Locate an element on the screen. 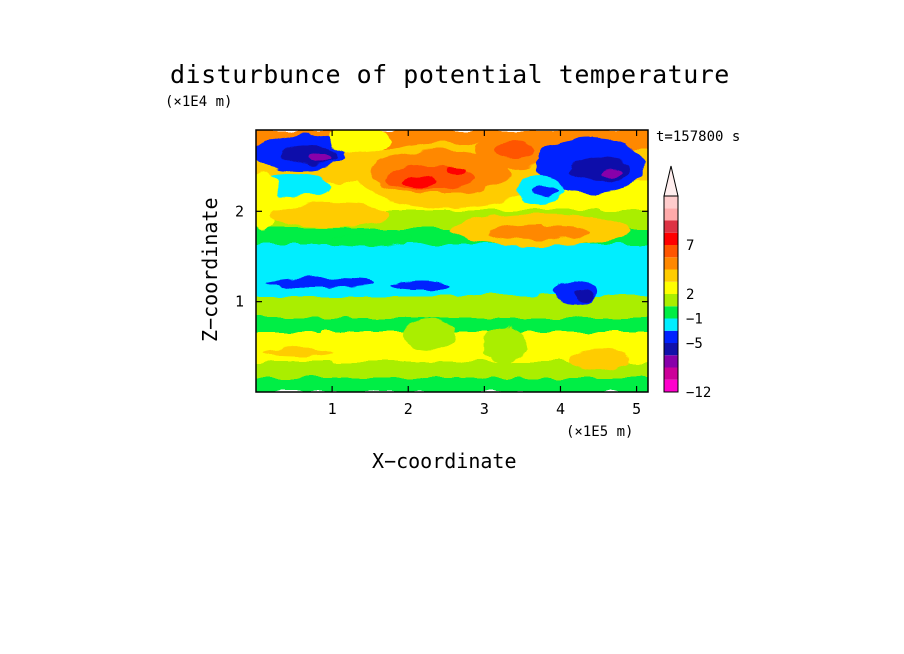  chart-title: disturbunce of potential temperature is located at coordinates (450, 74).